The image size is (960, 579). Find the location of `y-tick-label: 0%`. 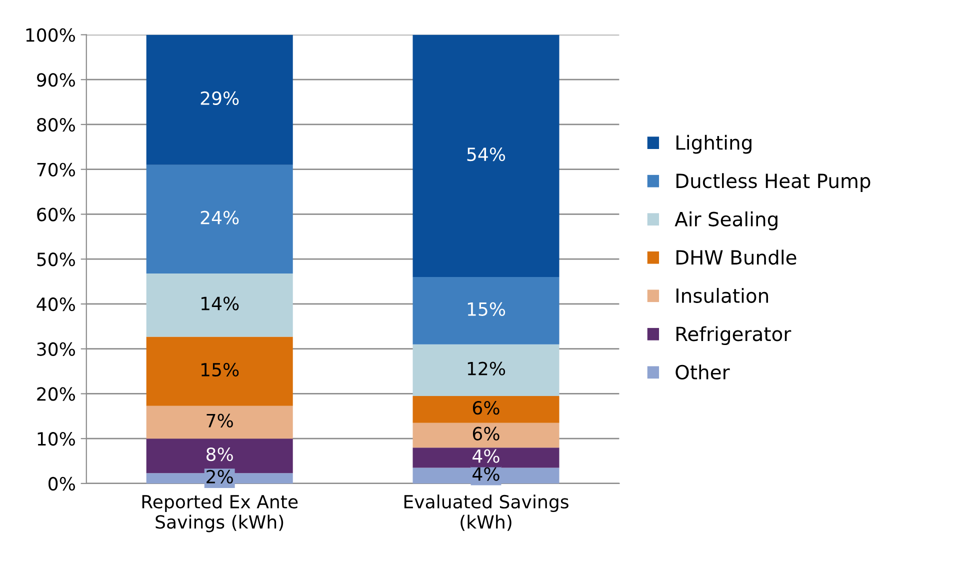

y-tick-label: 0% is located at coordinates (61, 483).